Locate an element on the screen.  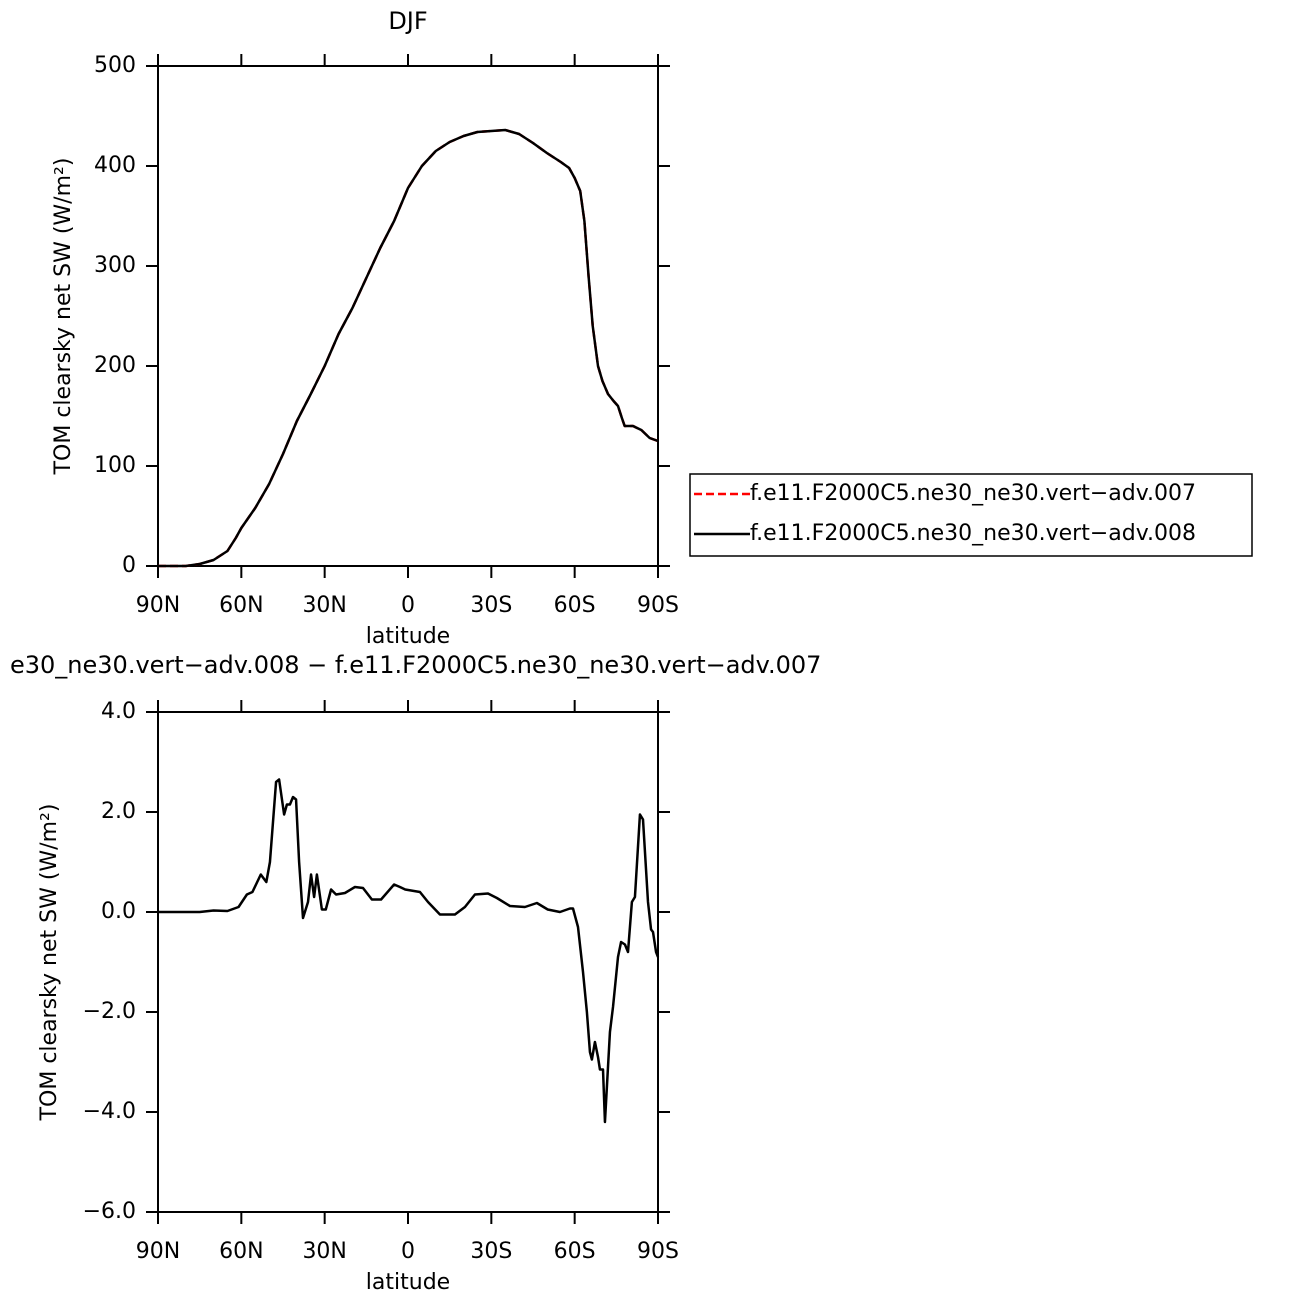
y-tick-label: 200 is located at coordinates (115, 365).